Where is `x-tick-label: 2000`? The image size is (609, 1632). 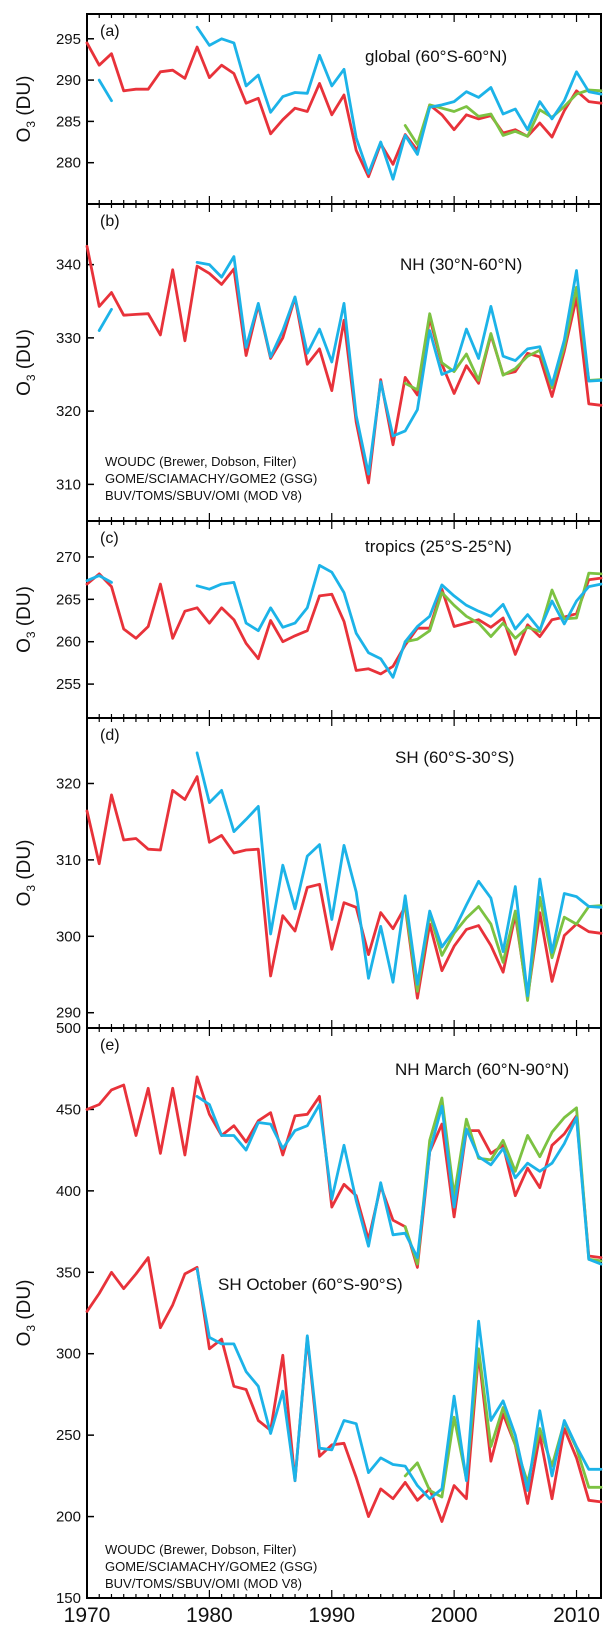 x-tick-label: 2000 is located at coordinates (454, 1615).